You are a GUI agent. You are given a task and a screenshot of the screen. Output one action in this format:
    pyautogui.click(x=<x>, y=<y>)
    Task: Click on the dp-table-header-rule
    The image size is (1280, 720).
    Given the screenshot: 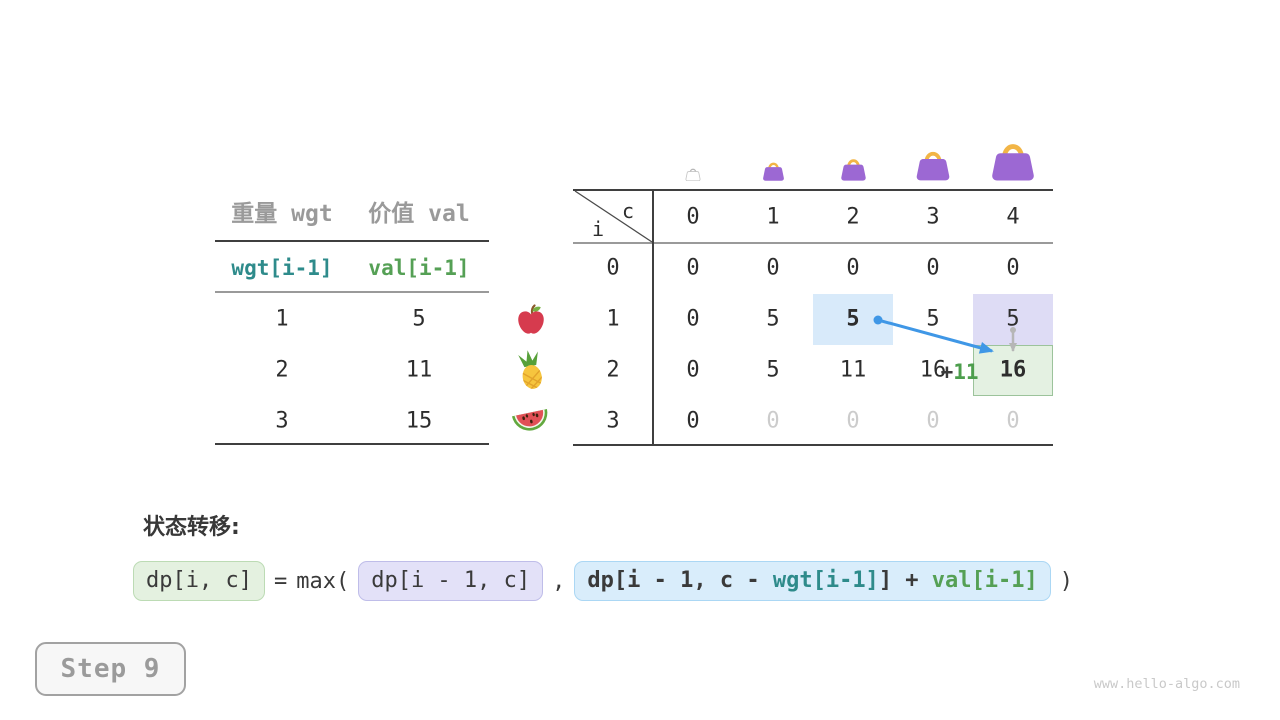 What is the action you would take?
    pyautogui.click(x=813, y=243)
    